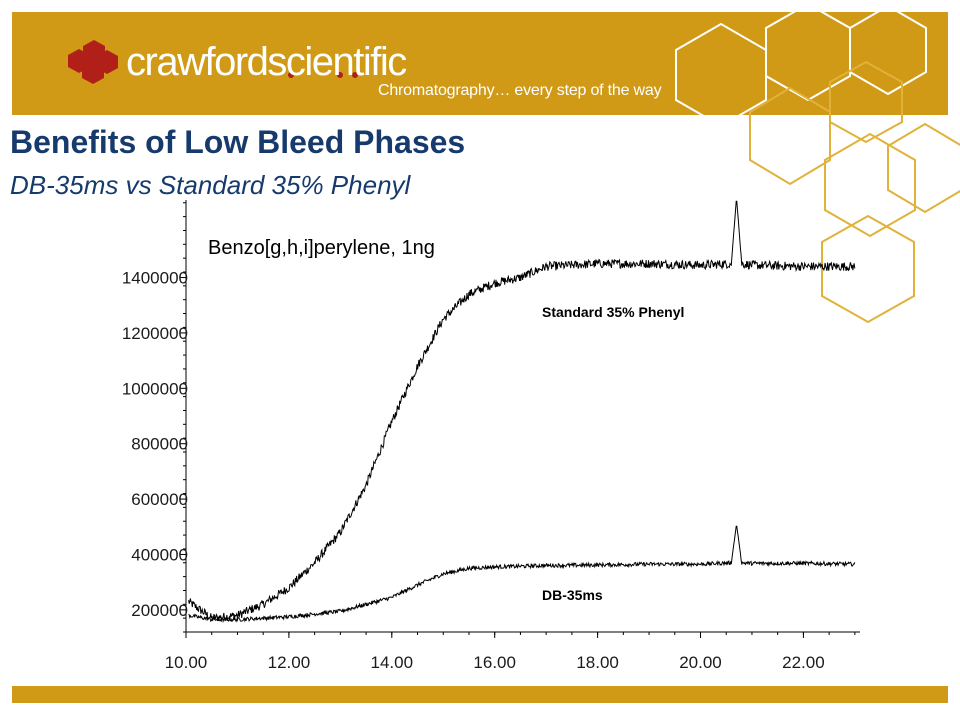 This screenshot has height=720, width=960. What do you see at coordinates (520, 90) in the screenshot?
I see `brand-tagline: Chromatography… every step of the way` at bounding box center [520, 90].